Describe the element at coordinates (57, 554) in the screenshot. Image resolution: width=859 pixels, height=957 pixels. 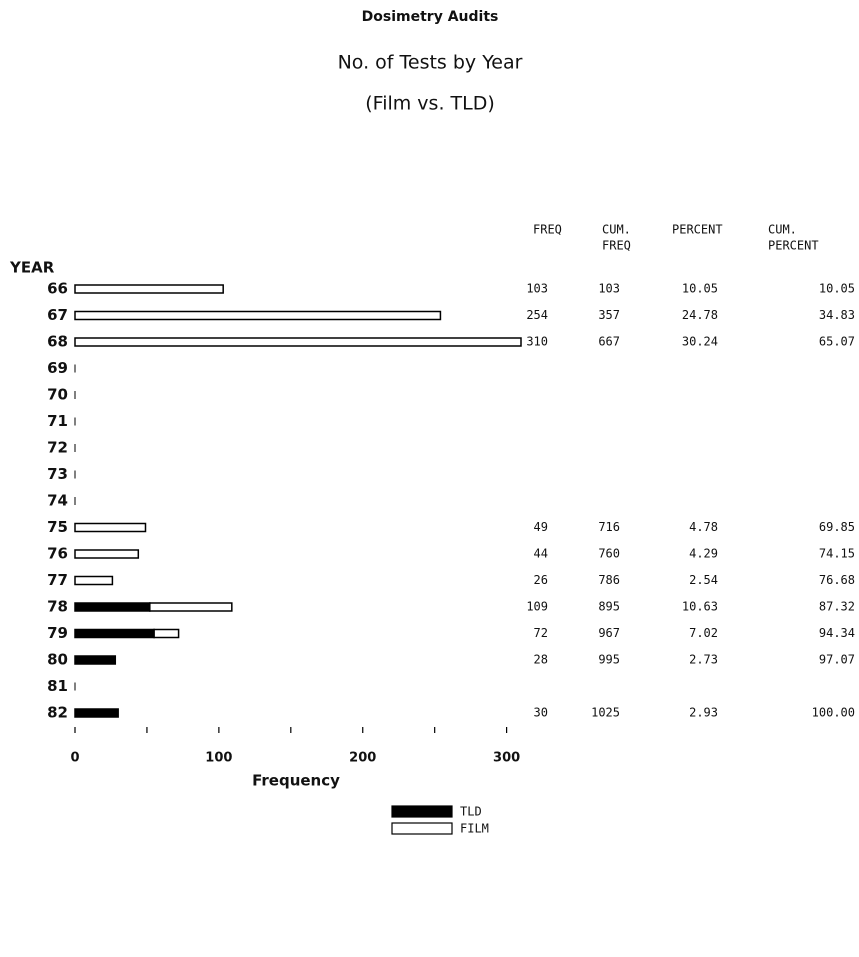
I see `y-tick-label: 76` at that location.